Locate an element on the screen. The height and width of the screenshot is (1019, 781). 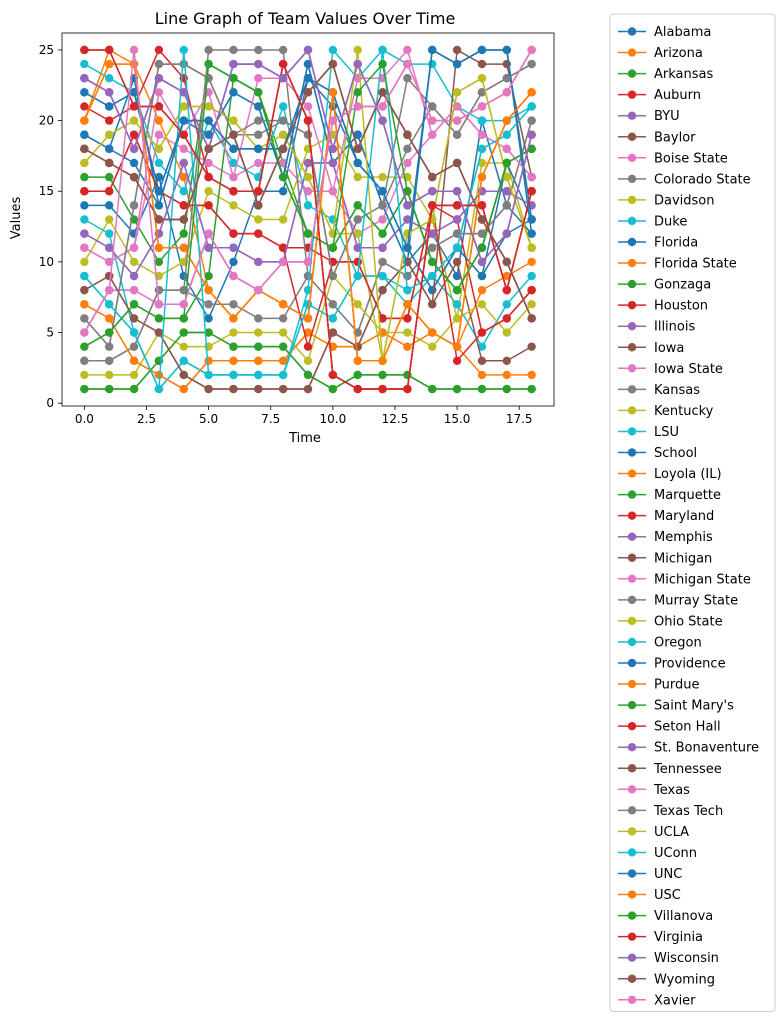
legend-entry: Oregon is located at coordinates (660, 642).